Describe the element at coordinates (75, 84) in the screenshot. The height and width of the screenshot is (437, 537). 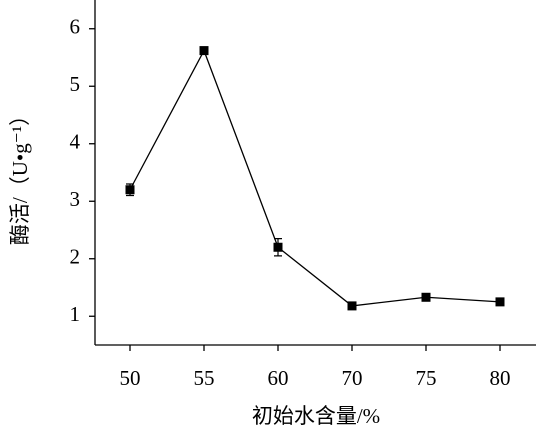
I see `y-tick-label: 5` at that location.